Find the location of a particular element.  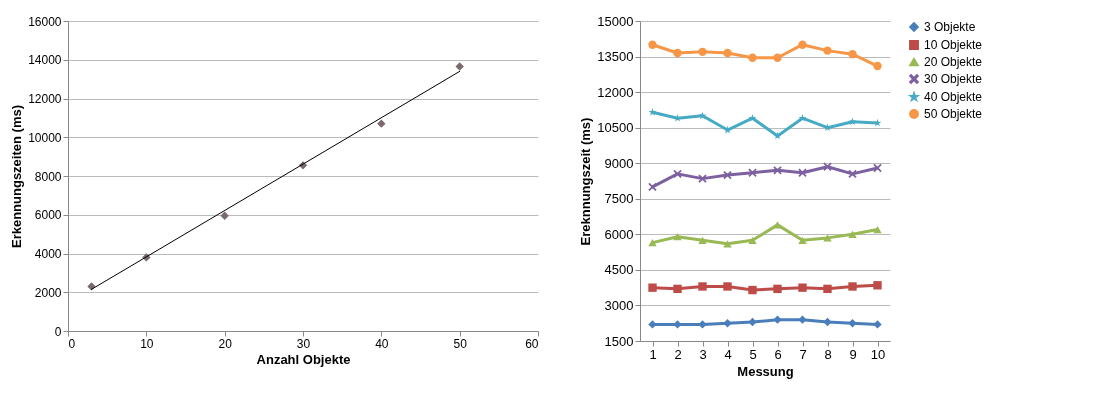

y-tick-label: 2000 is located at coordinates (48, 292).